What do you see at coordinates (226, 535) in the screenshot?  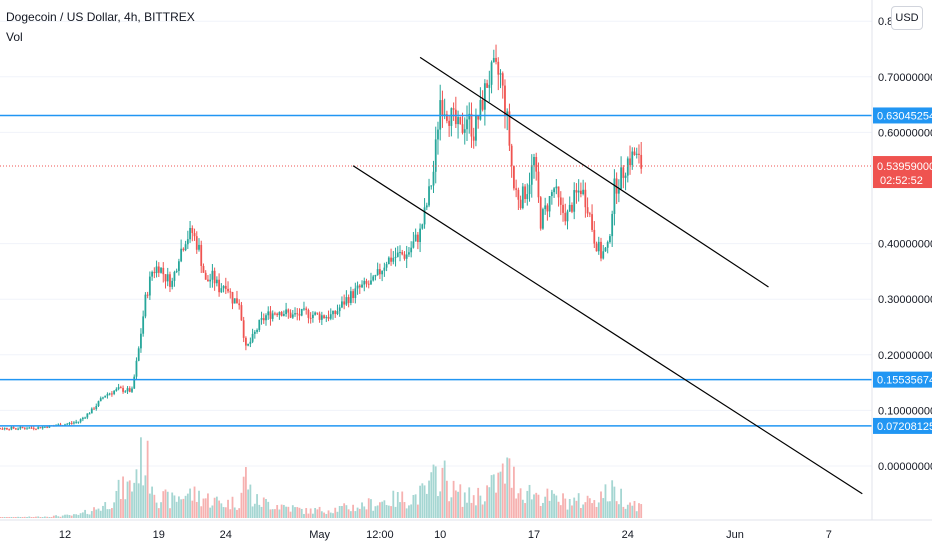 I see `time-tick-label: 24` at bounding box center [226, 535].